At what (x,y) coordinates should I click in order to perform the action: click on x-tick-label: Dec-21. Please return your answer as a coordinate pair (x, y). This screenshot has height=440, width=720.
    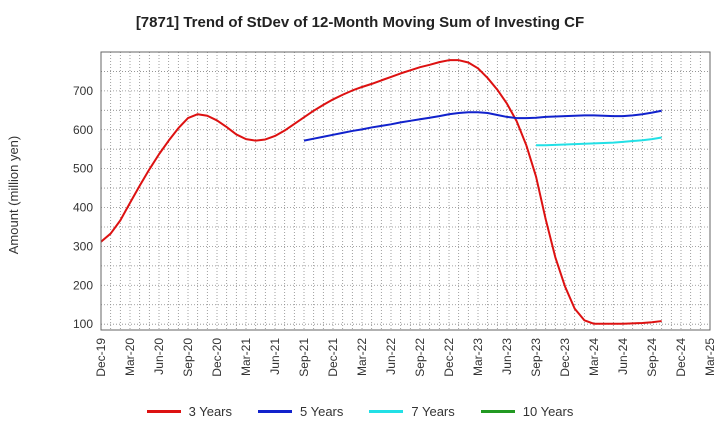
    Looking at the image, I should click on (333, 357).